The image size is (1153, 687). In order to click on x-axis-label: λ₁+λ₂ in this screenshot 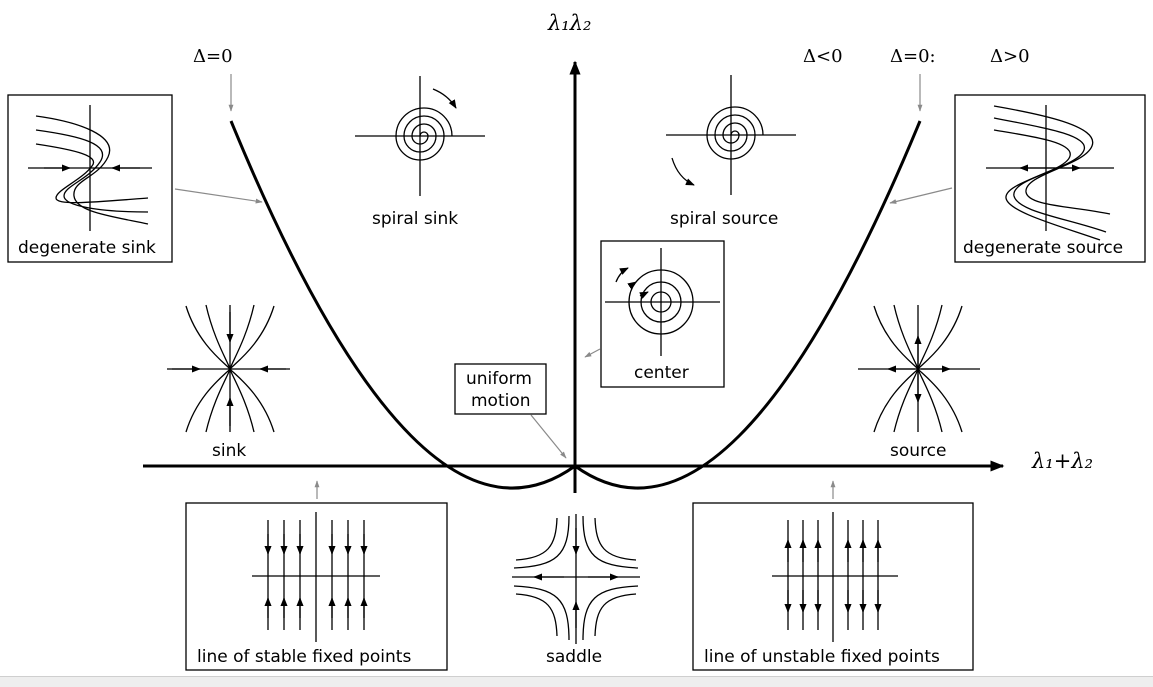, I will do `click(1062, 461)`.